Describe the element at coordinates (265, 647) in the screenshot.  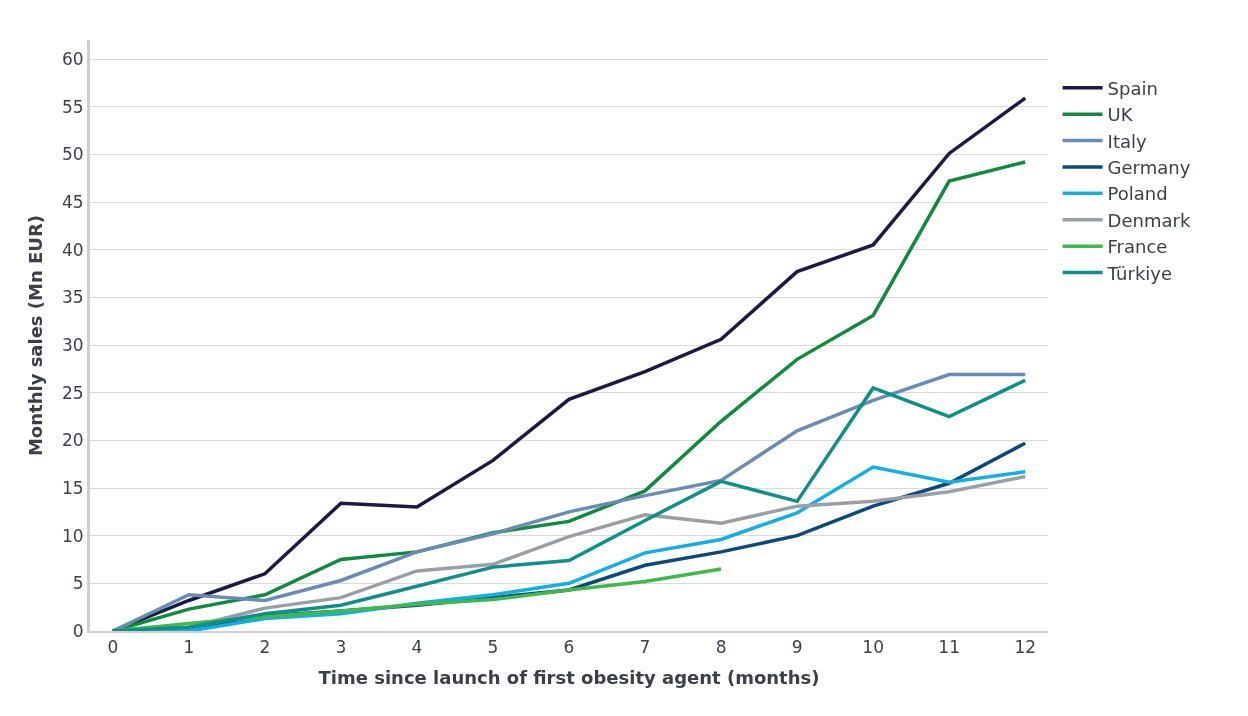
I see `x-tick-label: 2` at that location.